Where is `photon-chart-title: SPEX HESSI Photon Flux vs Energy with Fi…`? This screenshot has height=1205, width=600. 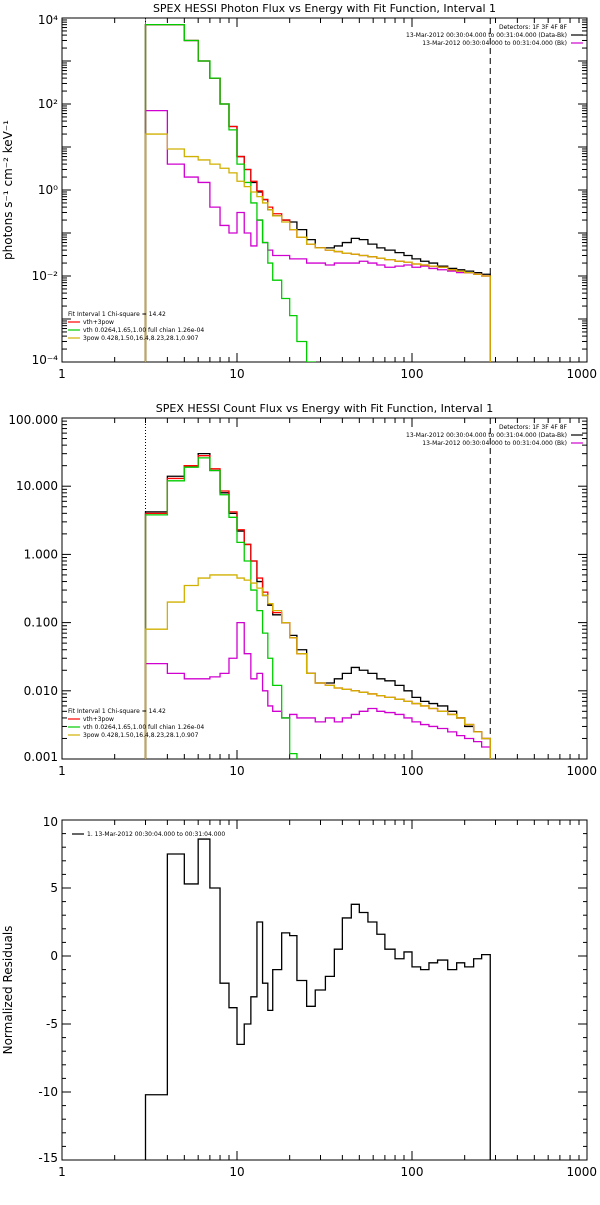 photon-chart-title: SPEX HESSI Photon Flux vs Energy with Fi… is located at coordinates (324, 8).